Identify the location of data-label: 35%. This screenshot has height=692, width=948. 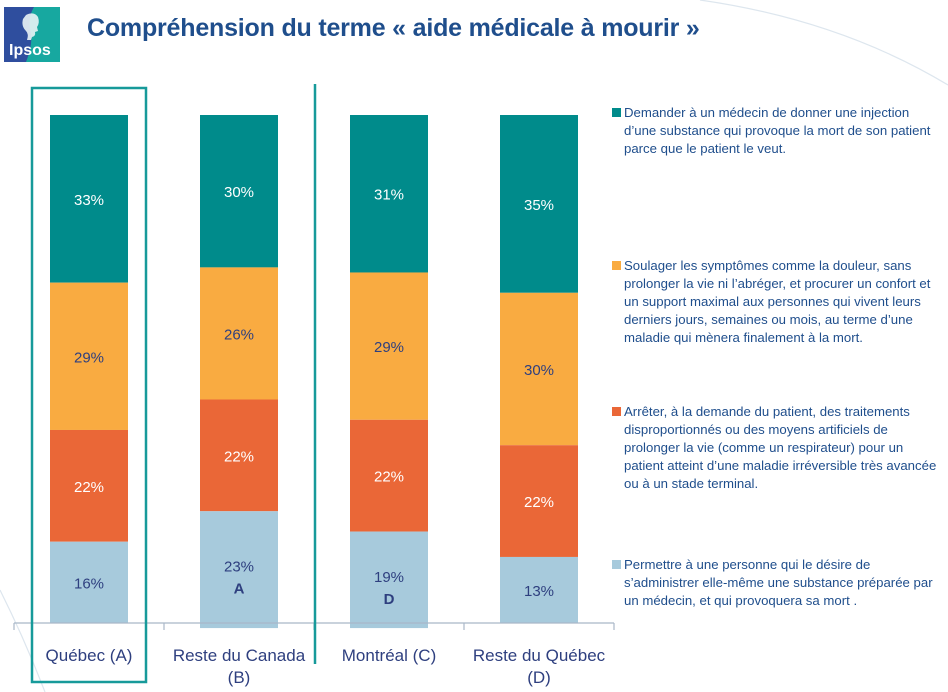
(539, 205).